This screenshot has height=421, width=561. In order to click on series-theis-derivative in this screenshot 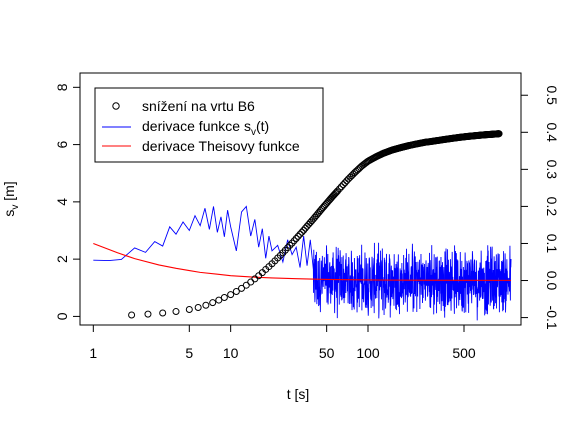, I will do `click(302, 261)`.